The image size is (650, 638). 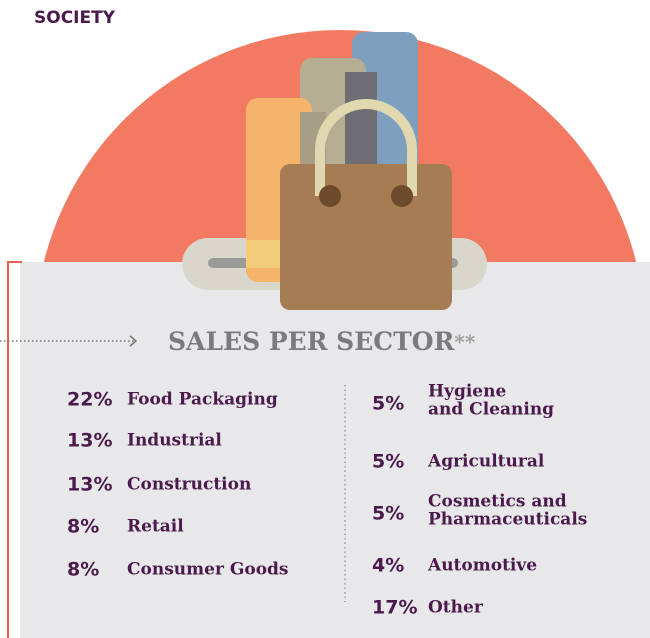 What do you see at coordinates (482, 566) in the screenshot?
I see `sector-label: Automotive` at bounding box center [482, 566].